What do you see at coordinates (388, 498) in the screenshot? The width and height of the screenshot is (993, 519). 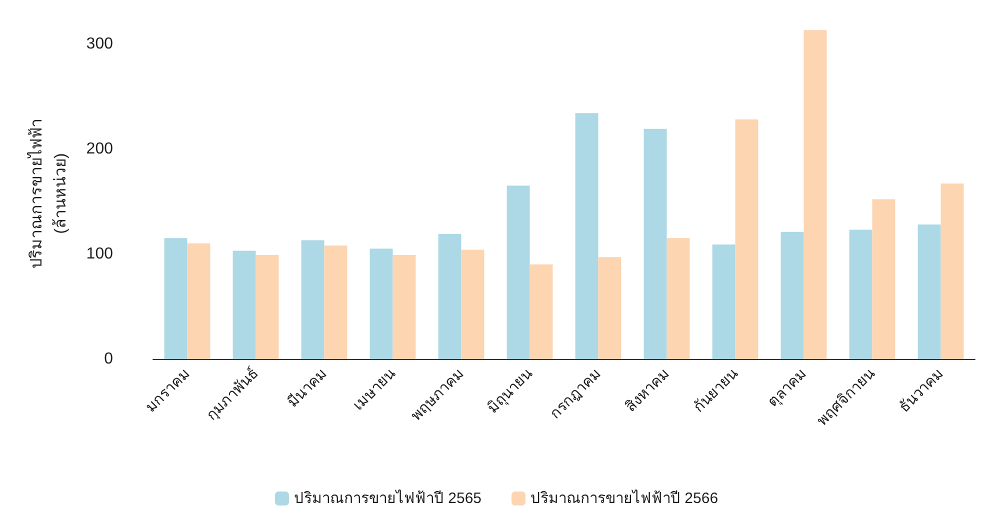 I see `legend-label: ปริมาณการขายไฟฟ้าปี 2565` at bounding box center [388, 498].